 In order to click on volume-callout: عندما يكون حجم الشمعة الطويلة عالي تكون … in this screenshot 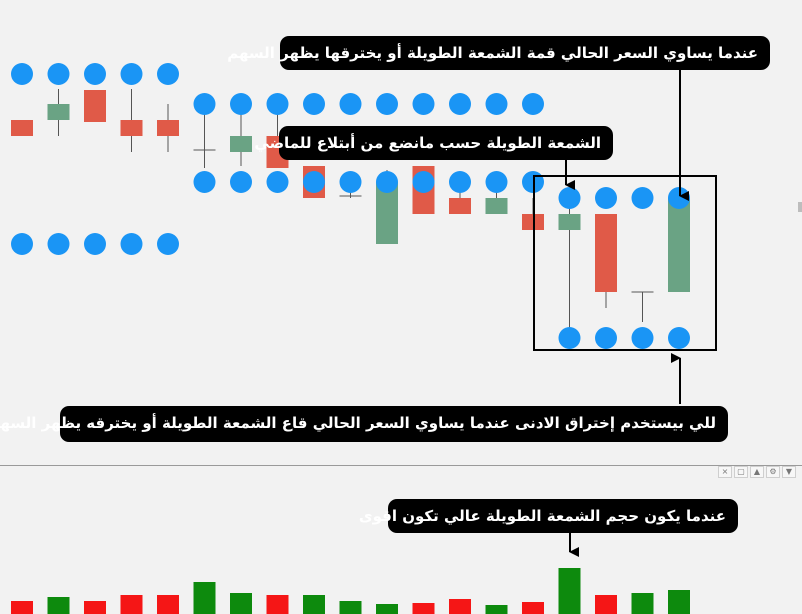, I will do `click(548, 516)`.